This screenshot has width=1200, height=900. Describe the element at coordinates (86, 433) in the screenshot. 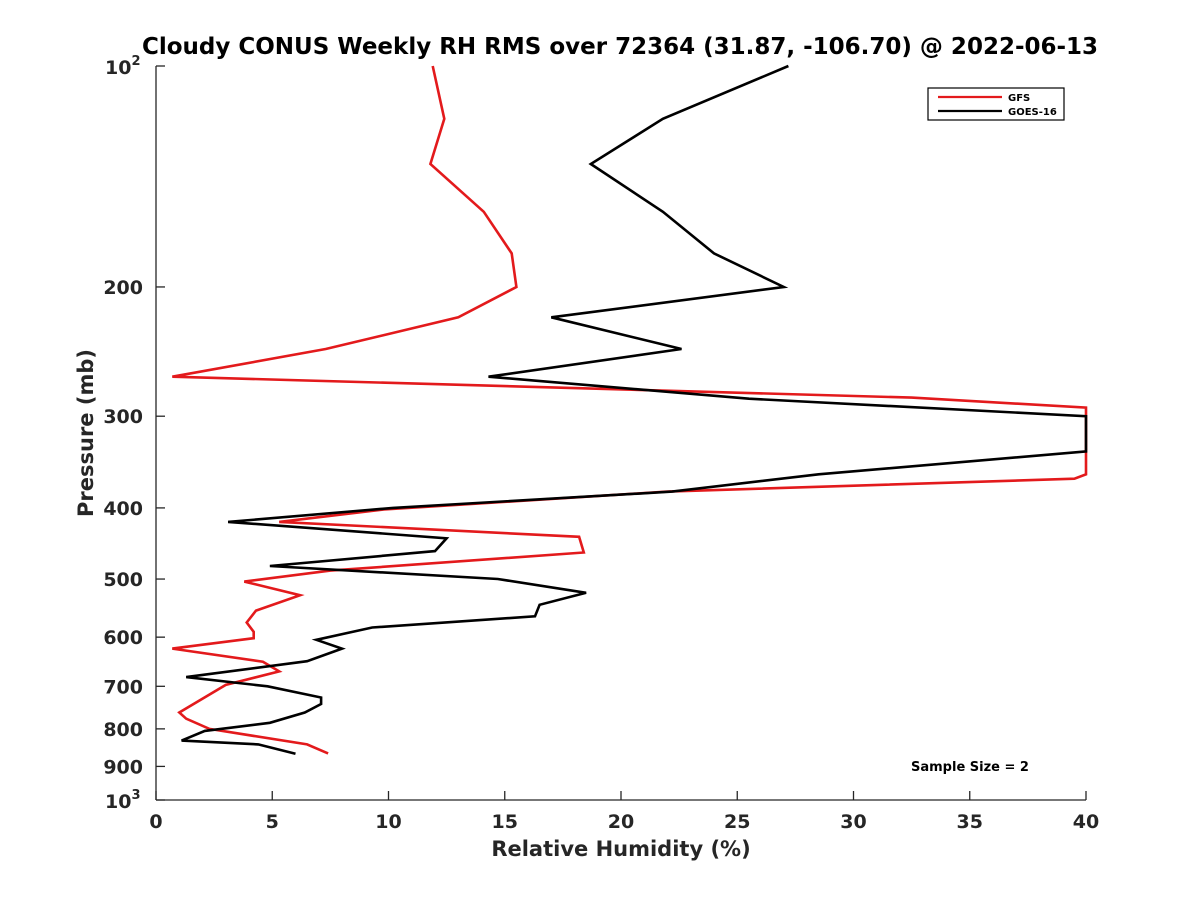

I see `y-axis-title: Pressure (mb)` at that location.